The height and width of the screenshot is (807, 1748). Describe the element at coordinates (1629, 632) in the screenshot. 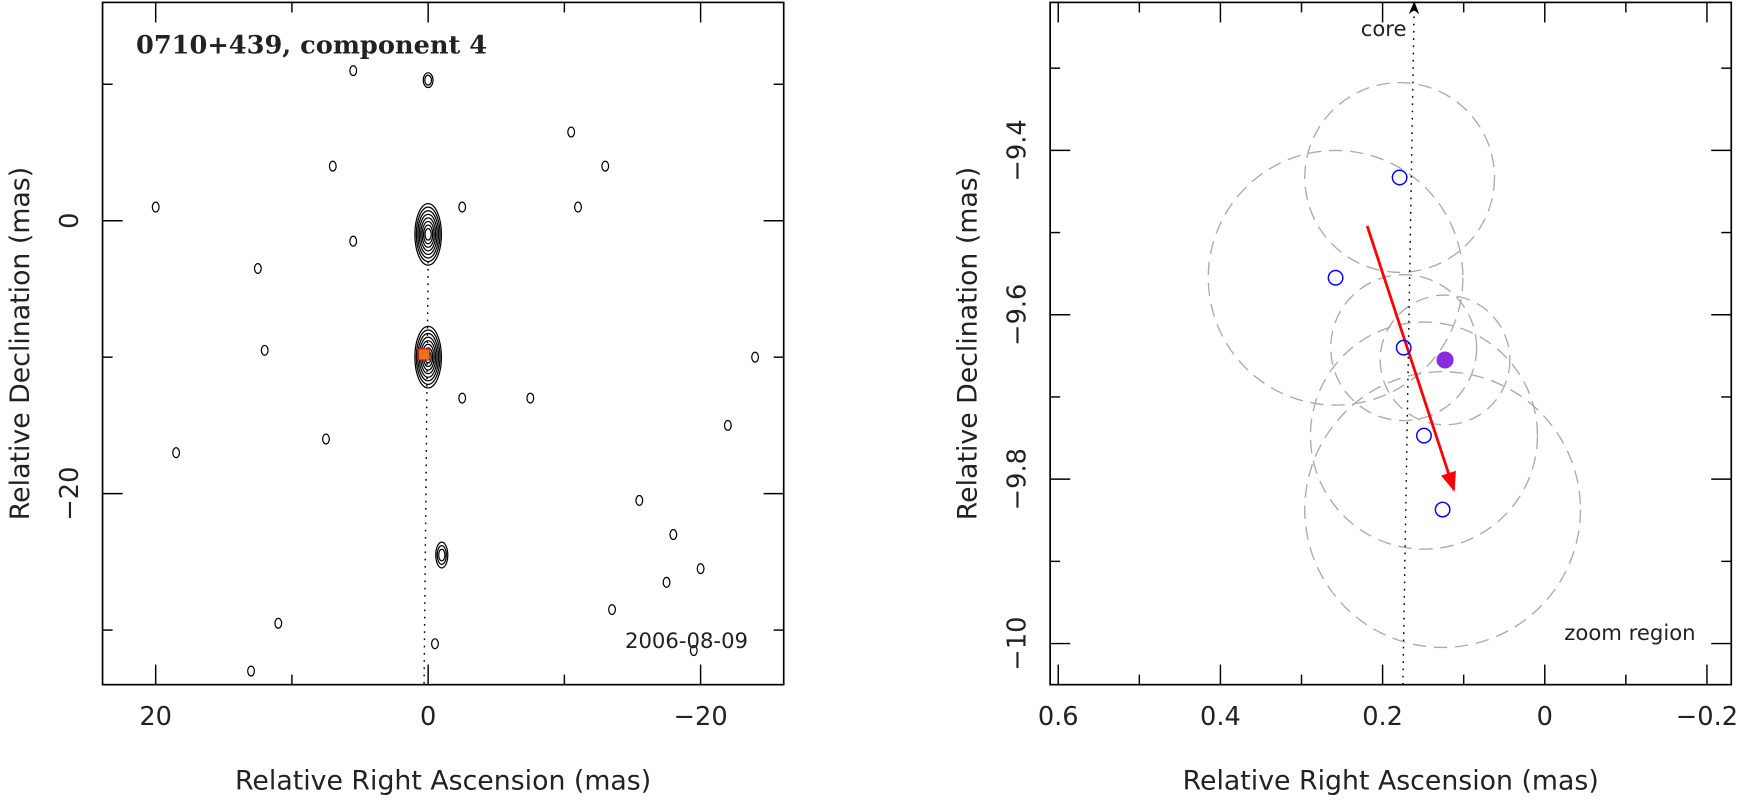

I see `zoom-region-label: zoom region` at that location.